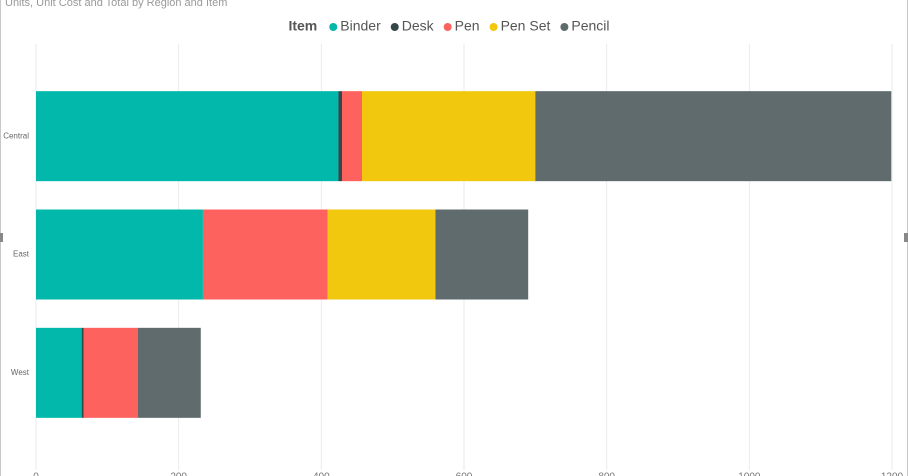  I want to click on y-tick-label: East, so click(21, 254).